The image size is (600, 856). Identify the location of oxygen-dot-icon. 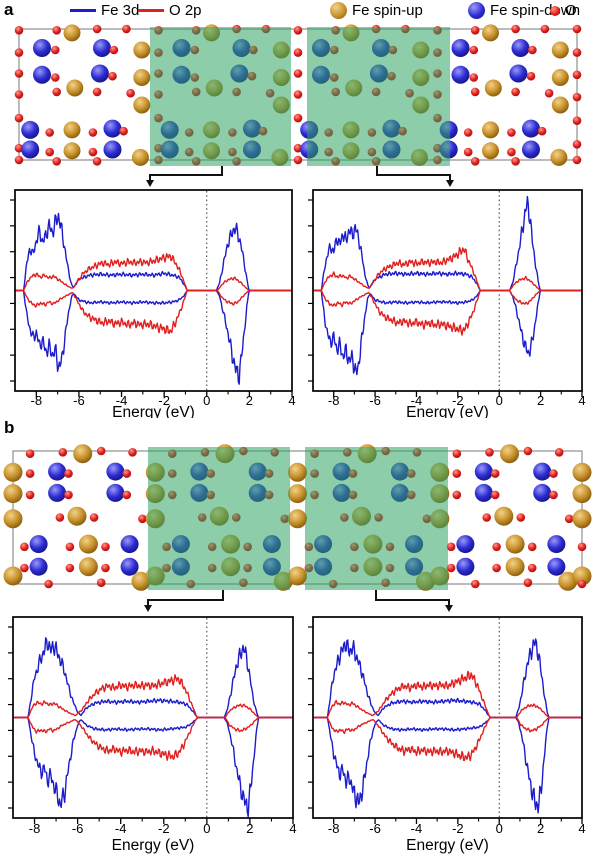
(555, 10).